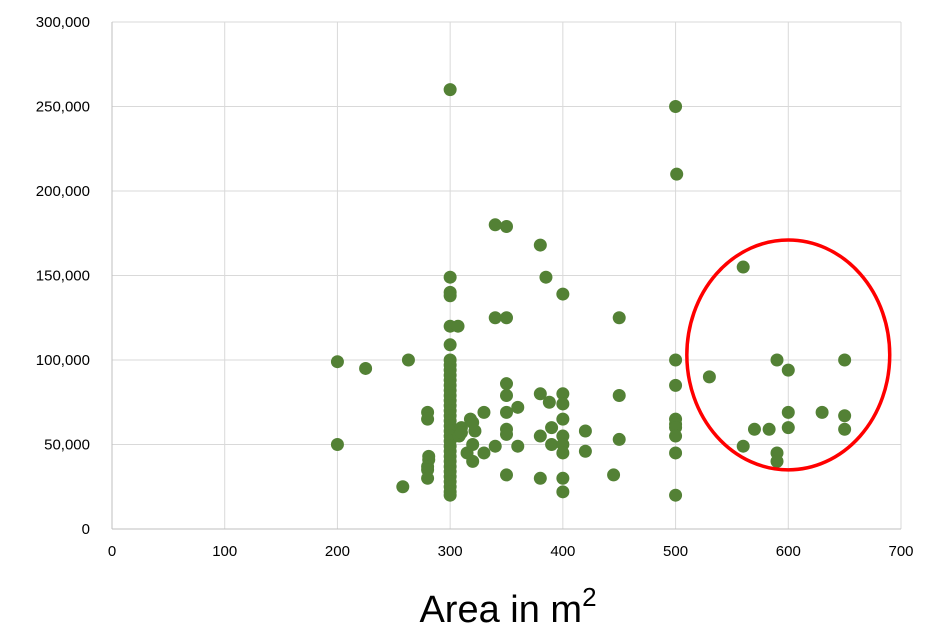 The height and width of the screenshot is (635, 936). Describe the element at coordinates (112, 551) in the screenshot. I see `x-tick-label: 0` at that location.